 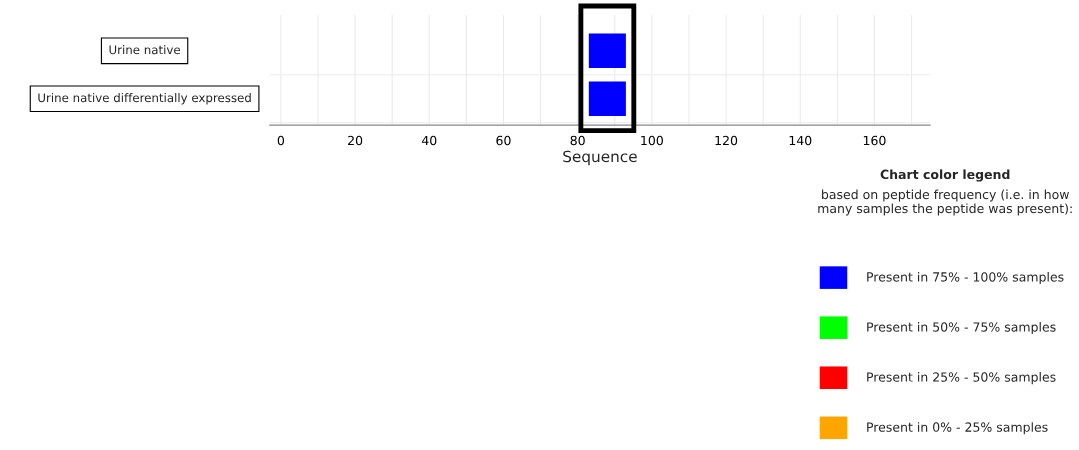 What do you see at coordinates (652, 140) in the screenshot?
I see `x-tick-label: 100` at bounding box center [652, 140].